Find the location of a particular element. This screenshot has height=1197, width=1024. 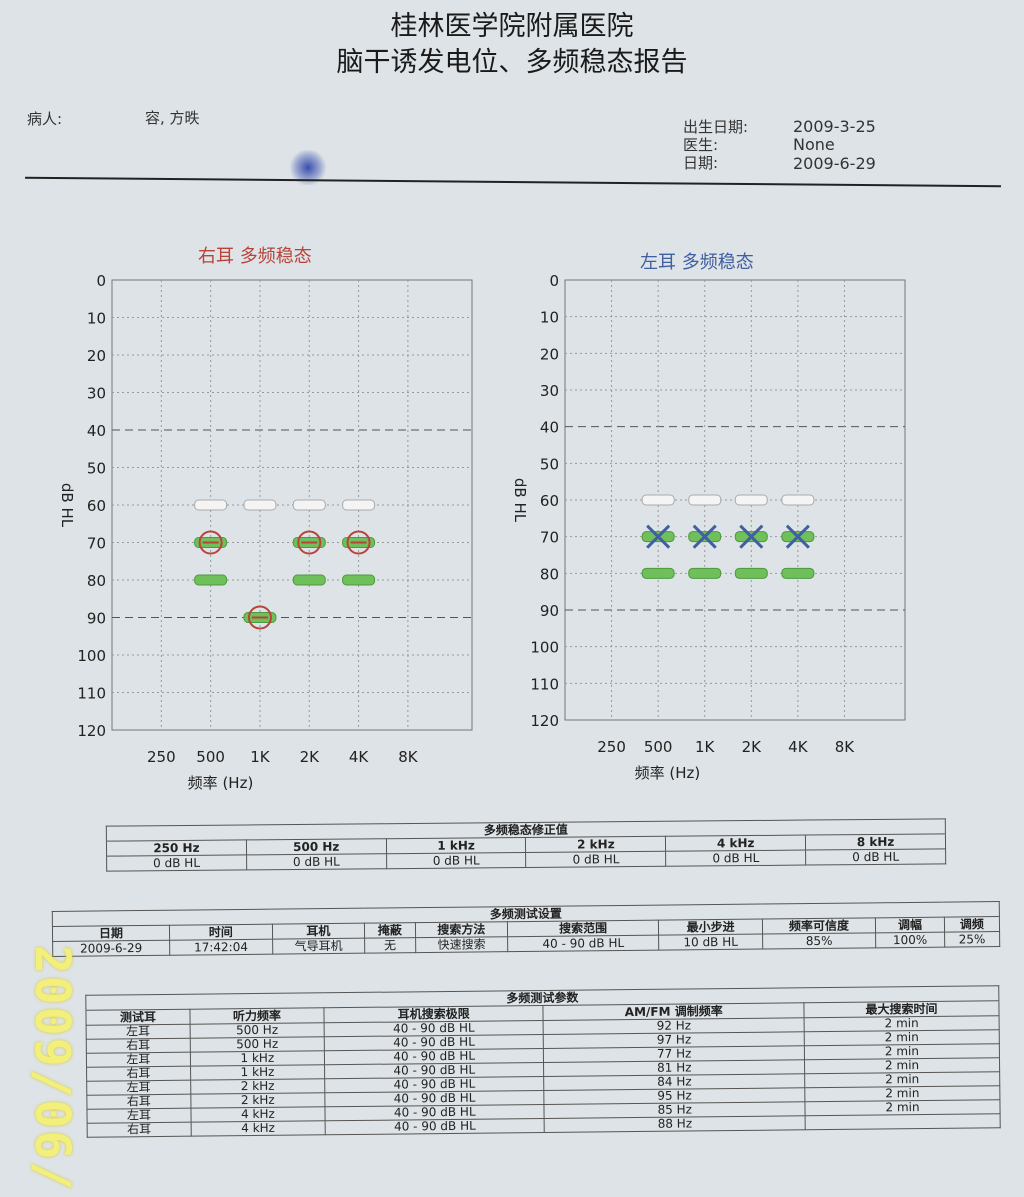

settings-value-cell: 100% is located at coordinates (910, 940).